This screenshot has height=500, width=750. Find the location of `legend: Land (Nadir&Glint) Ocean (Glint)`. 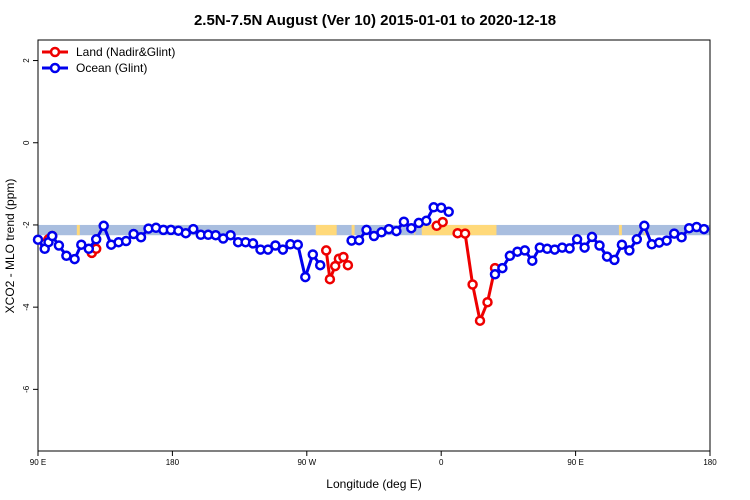

legend: Land (Nadir&Glint) Ocean (Glint) is located at coordinates (108, 60).